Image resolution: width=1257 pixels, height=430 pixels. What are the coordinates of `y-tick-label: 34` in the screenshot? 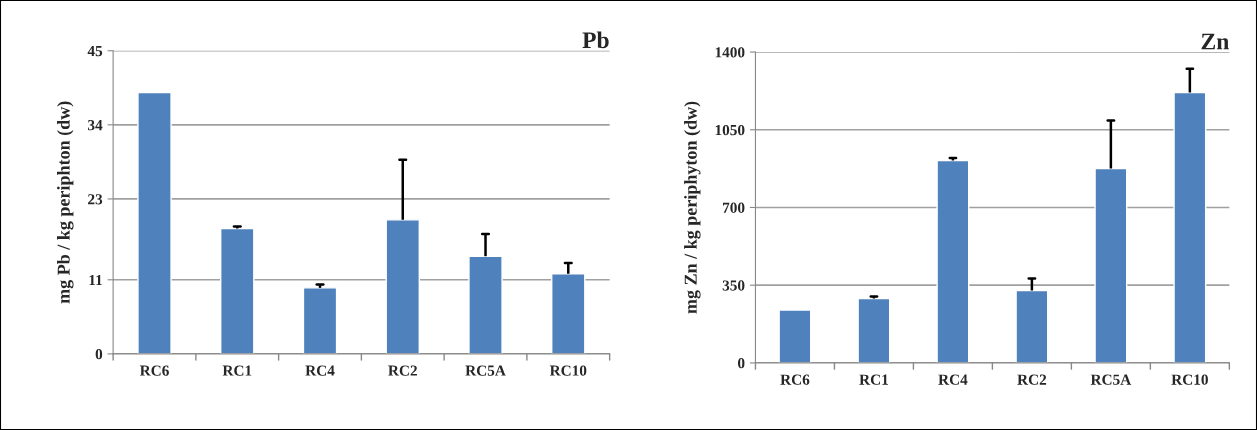 It's located at (95, 125).